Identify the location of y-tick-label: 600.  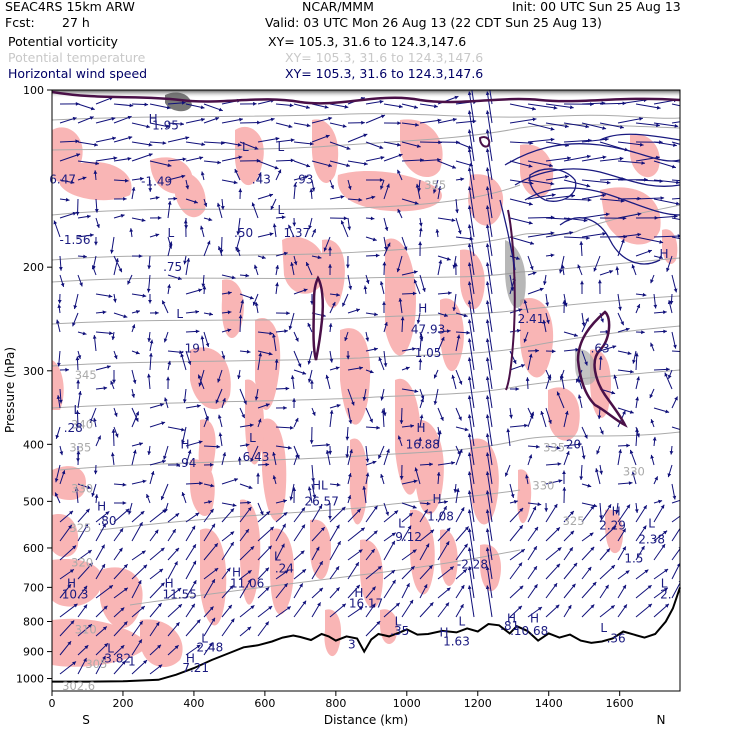
(33, 548).